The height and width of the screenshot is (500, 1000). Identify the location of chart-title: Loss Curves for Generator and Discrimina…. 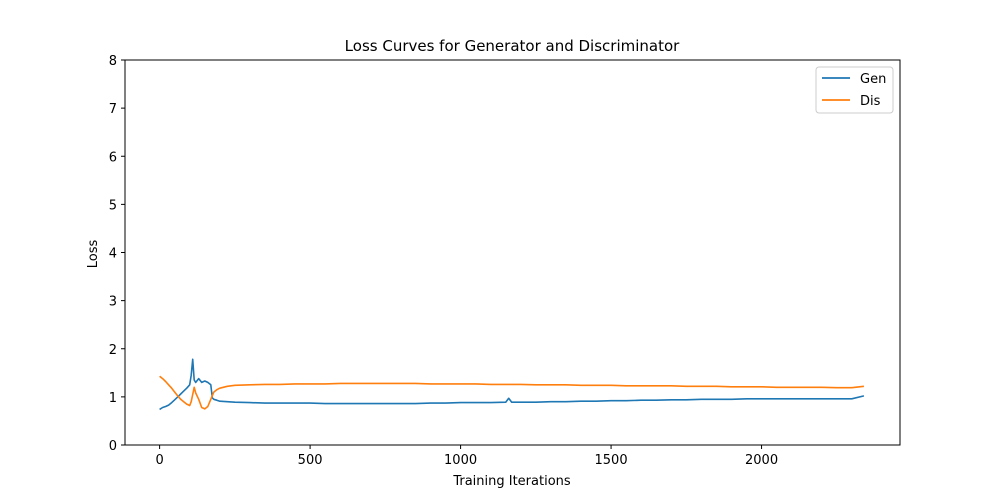
(512, 46).